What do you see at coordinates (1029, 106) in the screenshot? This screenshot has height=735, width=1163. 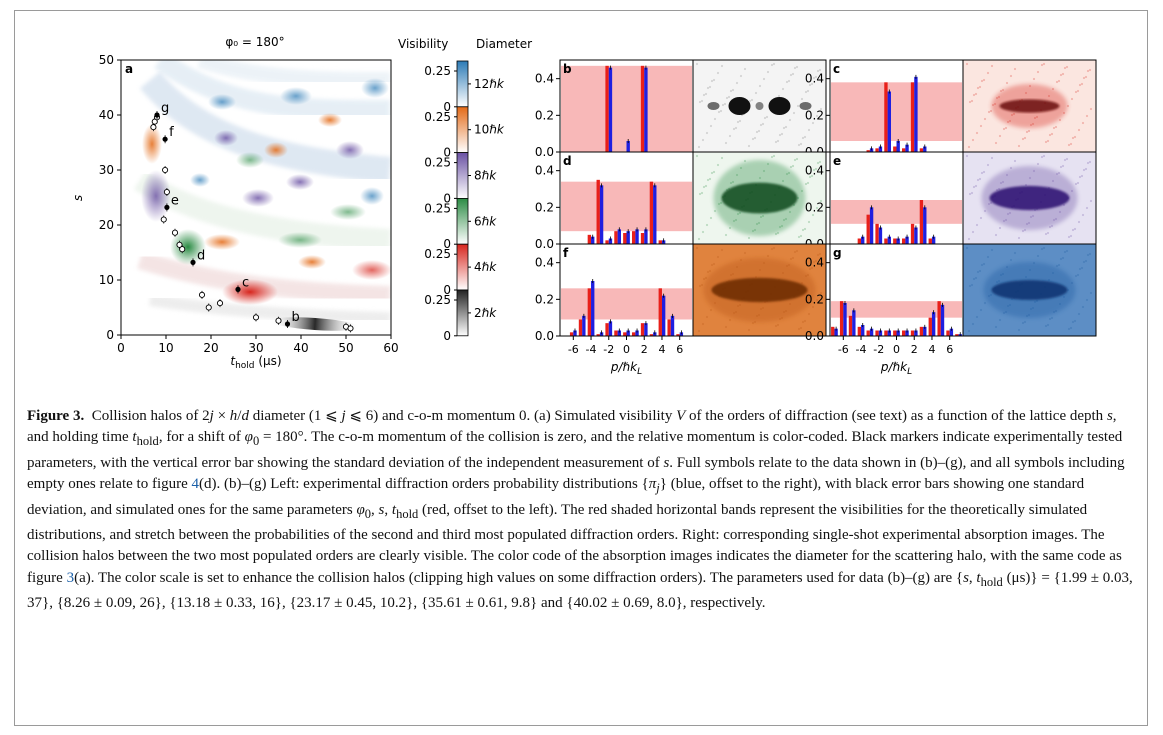 I see `absorption-image-c` at bounding box center [1029, 106].